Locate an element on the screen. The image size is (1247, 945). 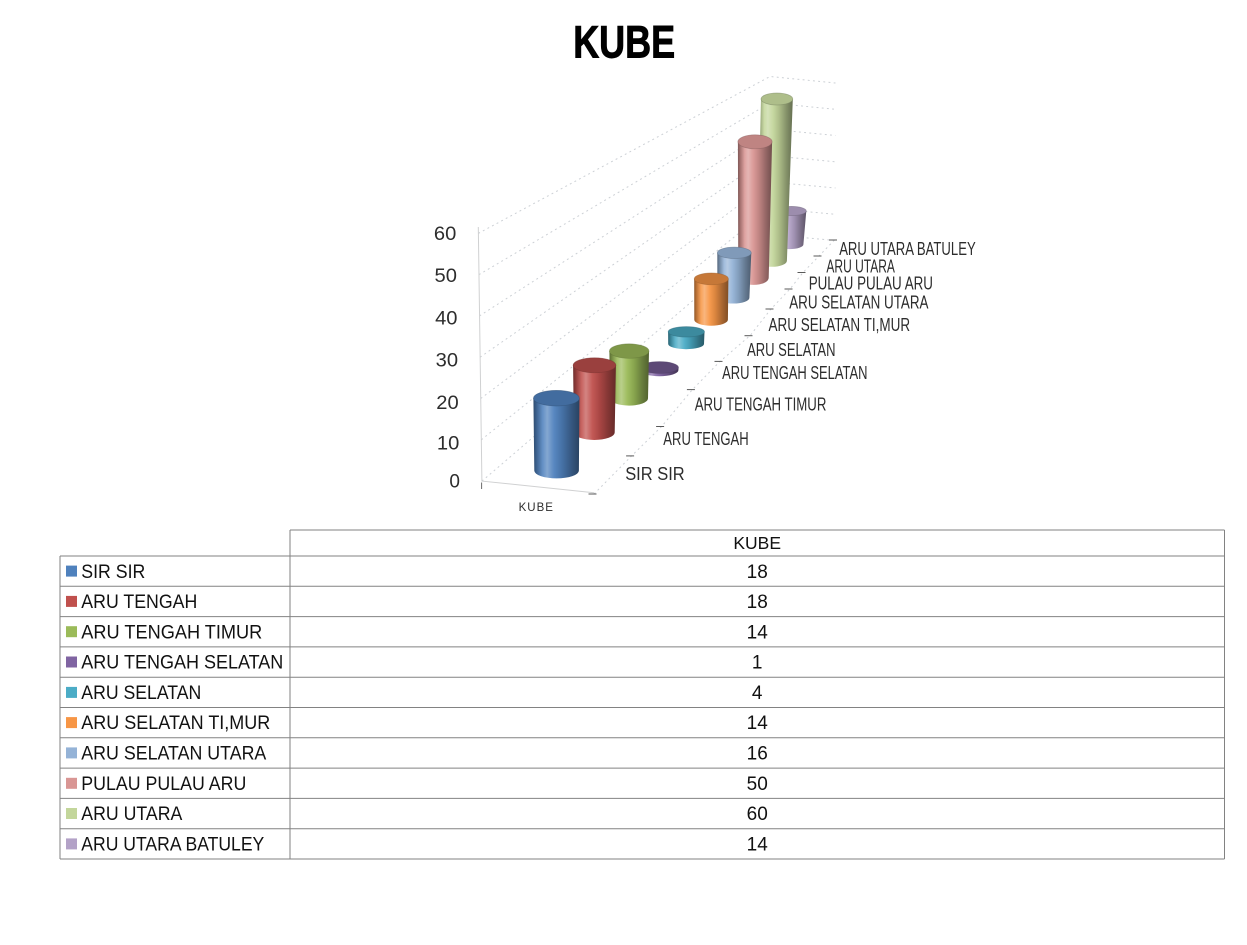
svg-text: 20 is located at coordinates (447, 403).